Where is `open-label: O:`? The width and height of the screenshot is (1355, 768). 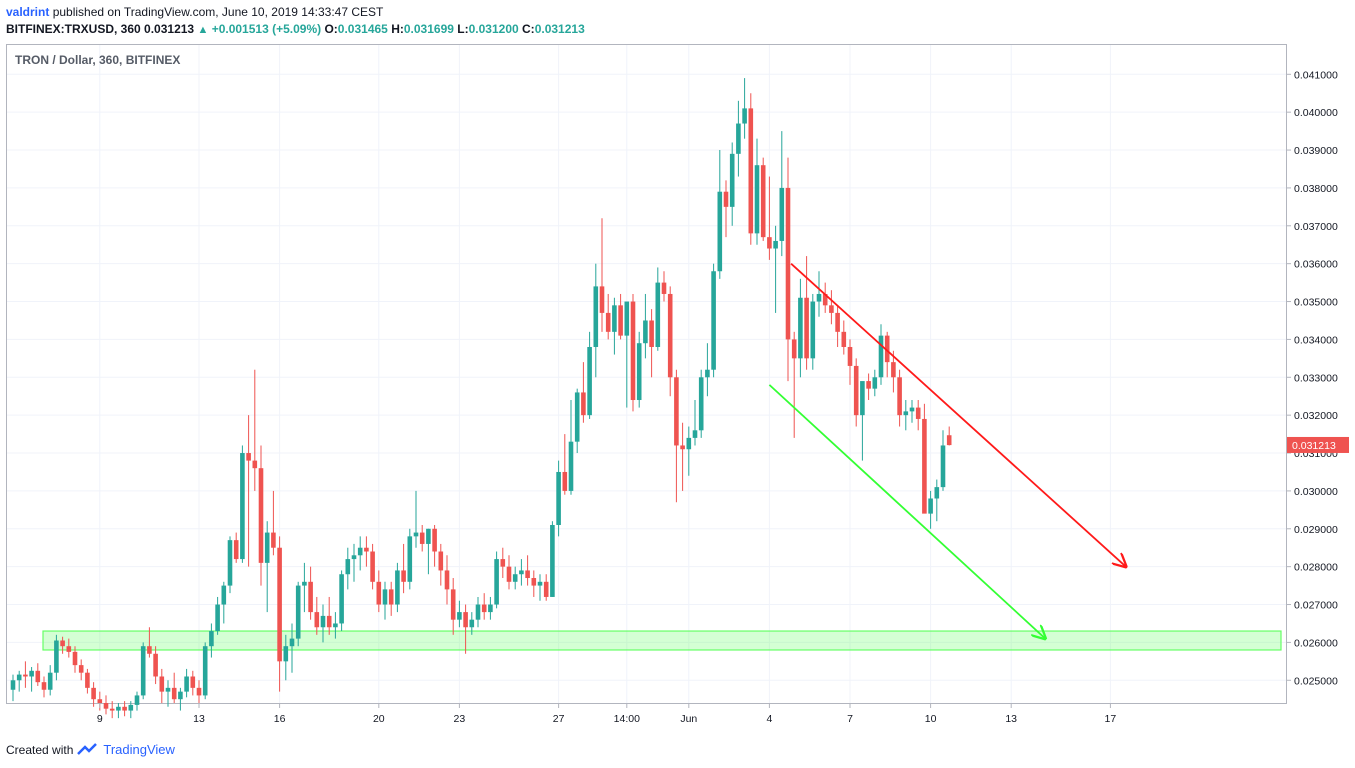 open-label: O: is located at coordinates (331, 29).